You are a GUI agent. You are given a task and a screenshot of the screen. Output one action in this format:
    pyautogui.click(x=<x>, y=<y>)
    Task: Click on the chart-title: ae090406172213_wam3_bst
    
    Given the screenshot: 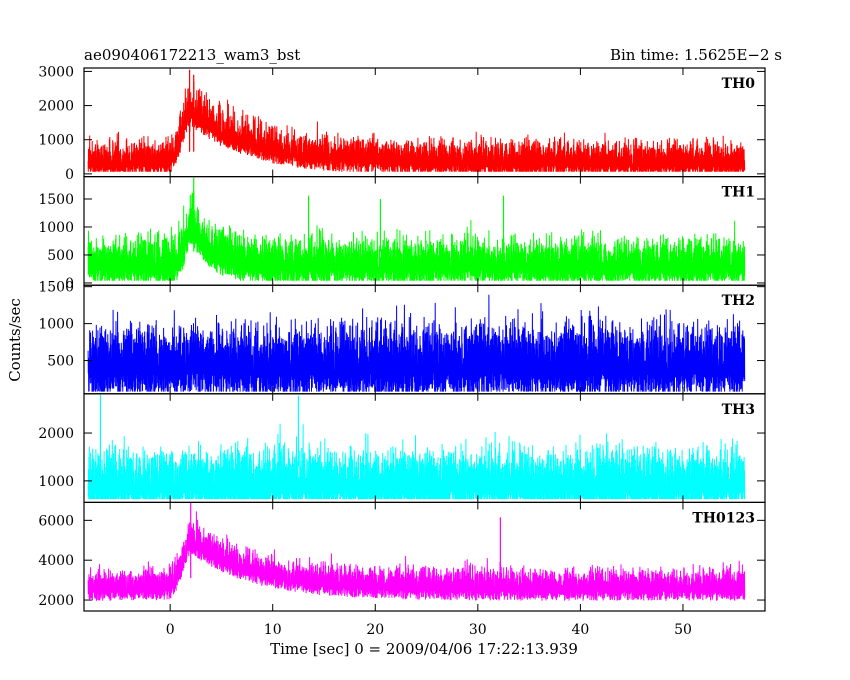 What is the action you would take?
    pyautogui.click(x=192, y=55)
    